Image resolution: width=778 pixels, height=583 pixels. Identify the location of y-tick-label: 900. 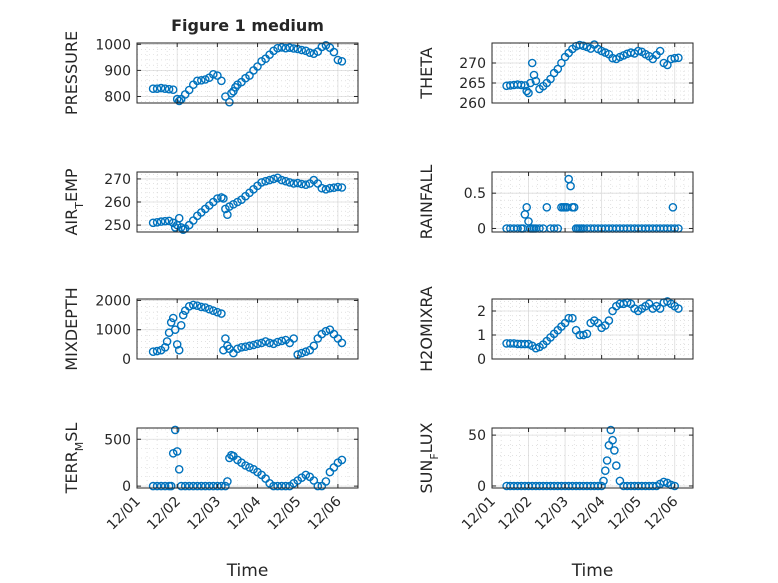
(117, 71).